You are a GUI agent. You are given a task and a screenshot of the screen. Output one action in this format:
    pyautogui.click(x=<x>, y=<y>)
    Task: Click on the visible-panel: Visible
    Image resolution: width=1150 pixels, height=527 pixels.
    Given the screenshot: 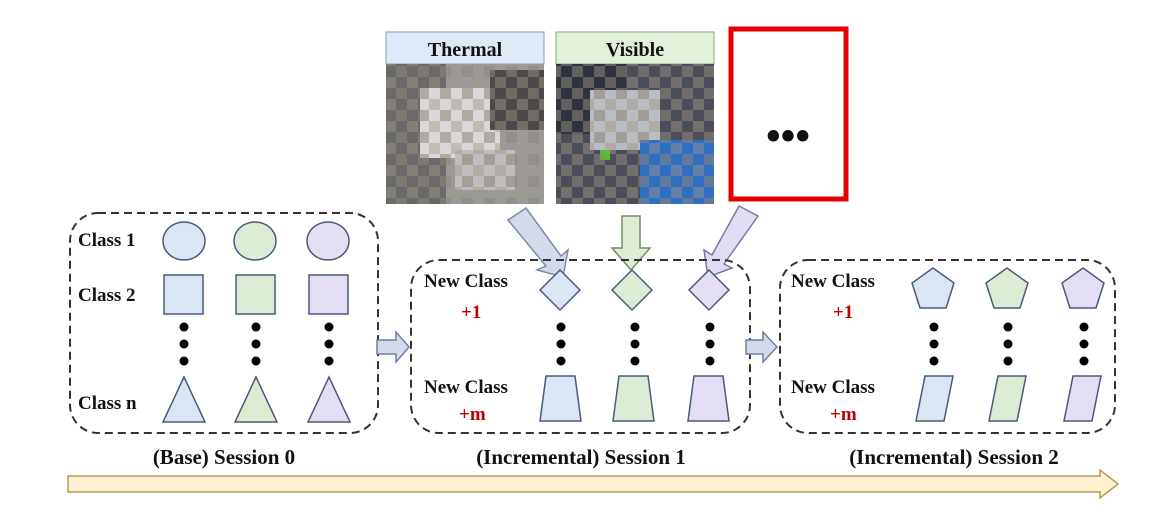 What is the action you would take?
    pyautogui.click(x=635, y=117)
    